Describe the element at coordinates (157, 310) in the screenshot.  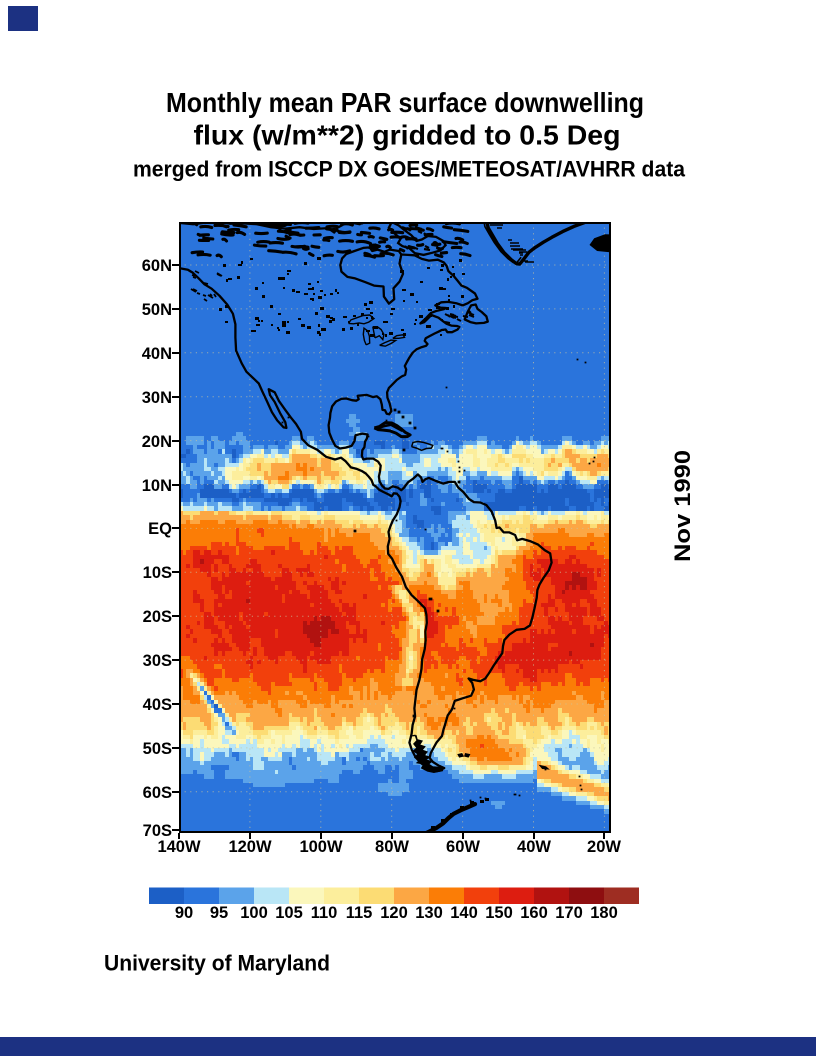
I see `svg-text: 50N` at that location.